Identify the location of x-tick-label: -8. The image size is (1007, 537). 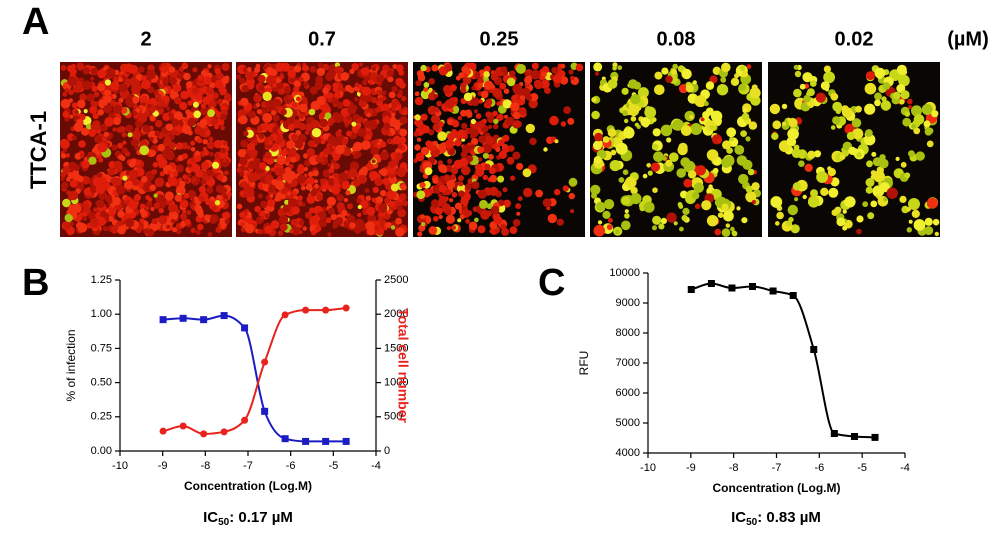
(734, 468).